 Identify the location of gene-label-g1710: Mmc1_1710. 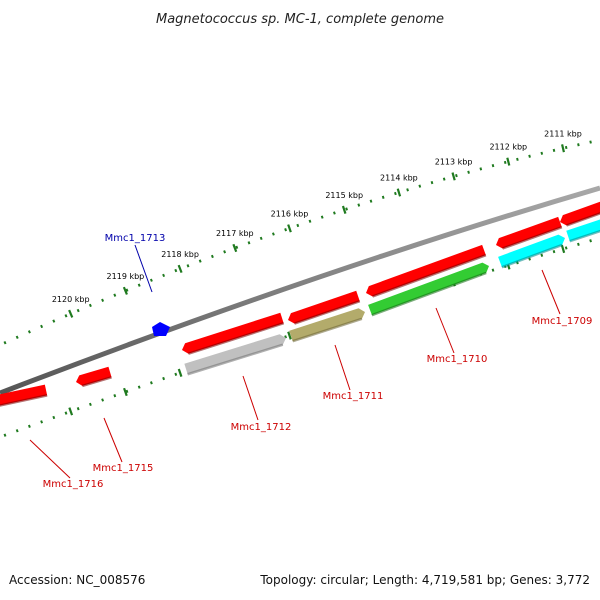
(457, 359).